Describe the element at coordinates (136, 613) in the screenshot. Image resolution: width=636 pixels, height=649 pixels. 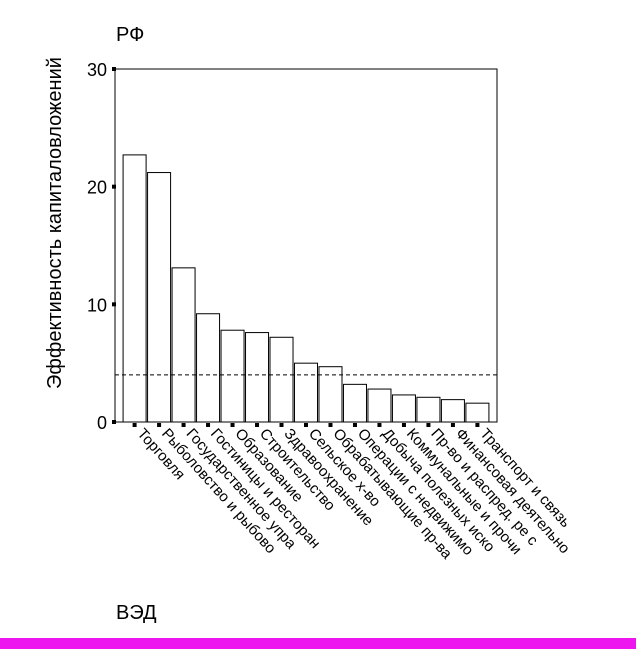
I see `x-axis-label: ВЭД` at that location.